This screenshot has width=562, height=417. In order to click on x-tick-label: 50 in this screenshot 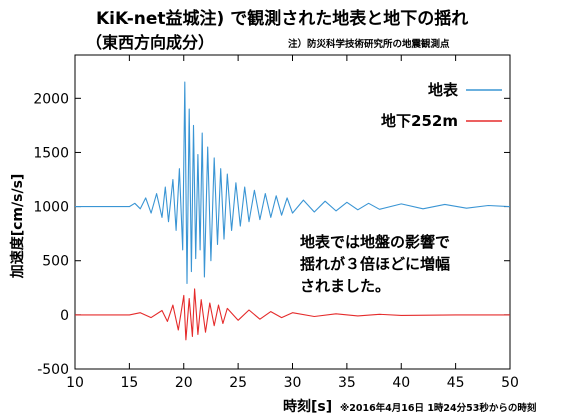, I will do `click(510, 383)`.